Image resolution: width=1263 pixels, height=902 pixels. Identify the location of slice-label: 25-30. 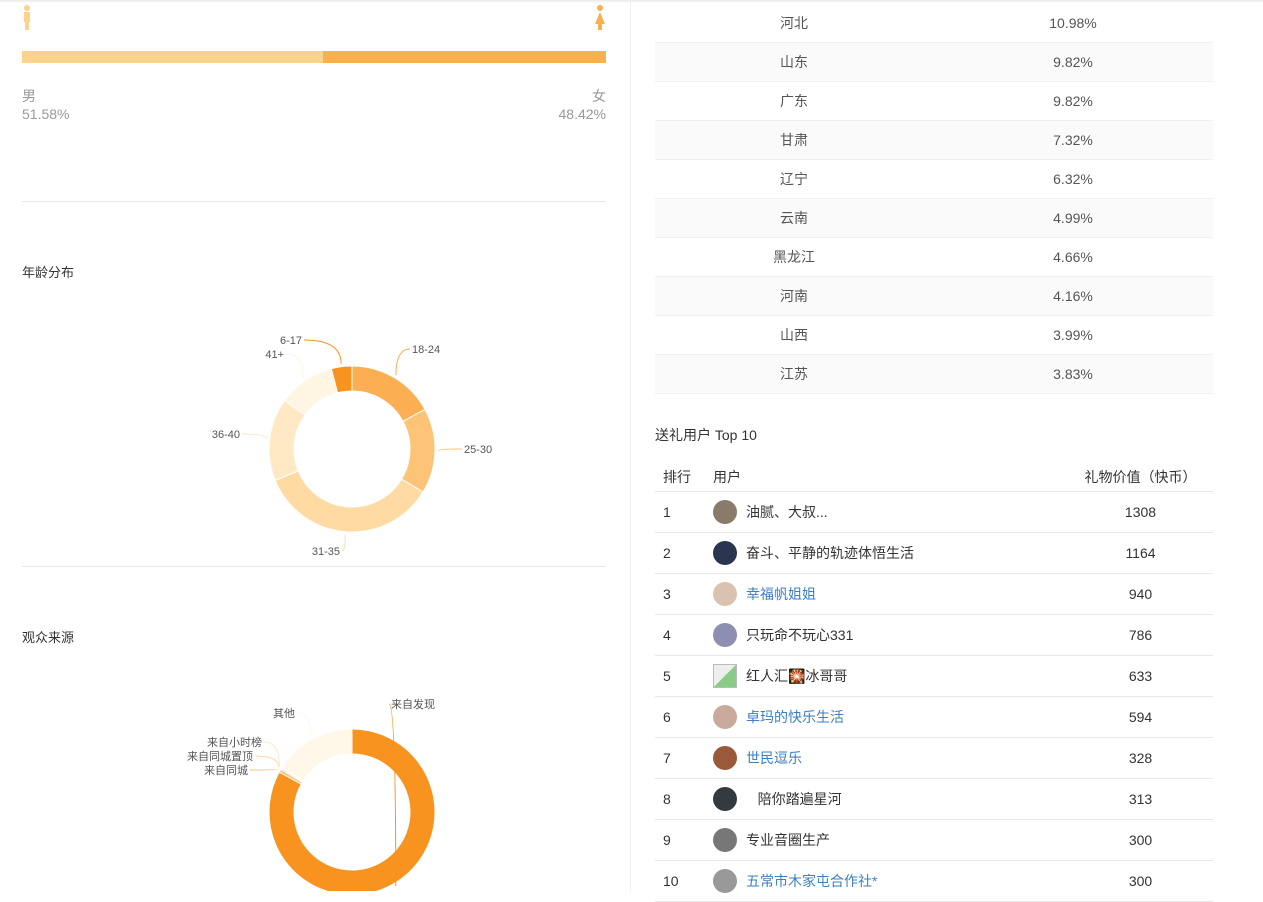
(478, 450).